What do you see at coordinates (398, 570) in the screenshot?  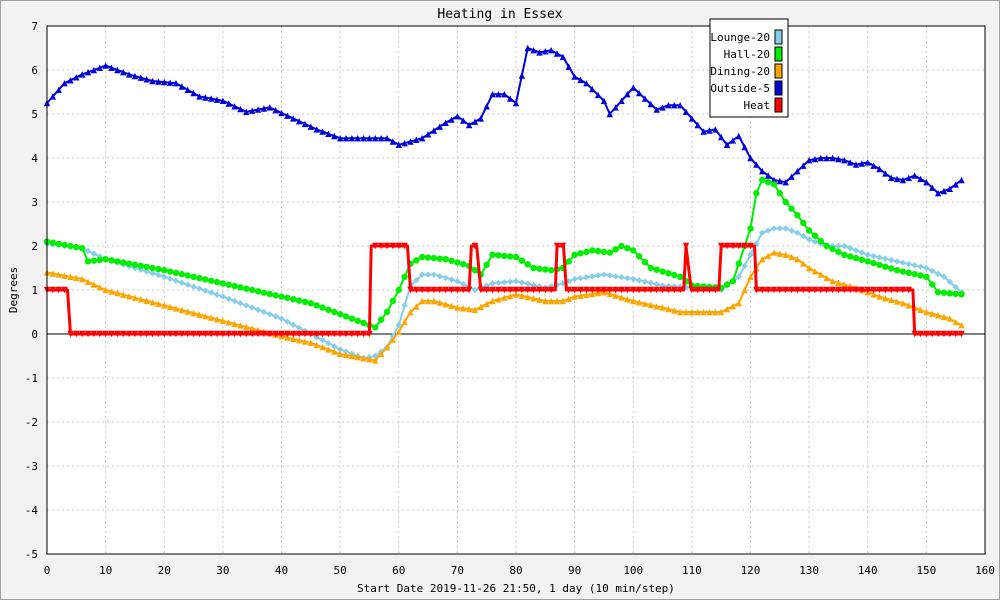 I see `x-tick-label: 60` at bounding box center [398, 570].